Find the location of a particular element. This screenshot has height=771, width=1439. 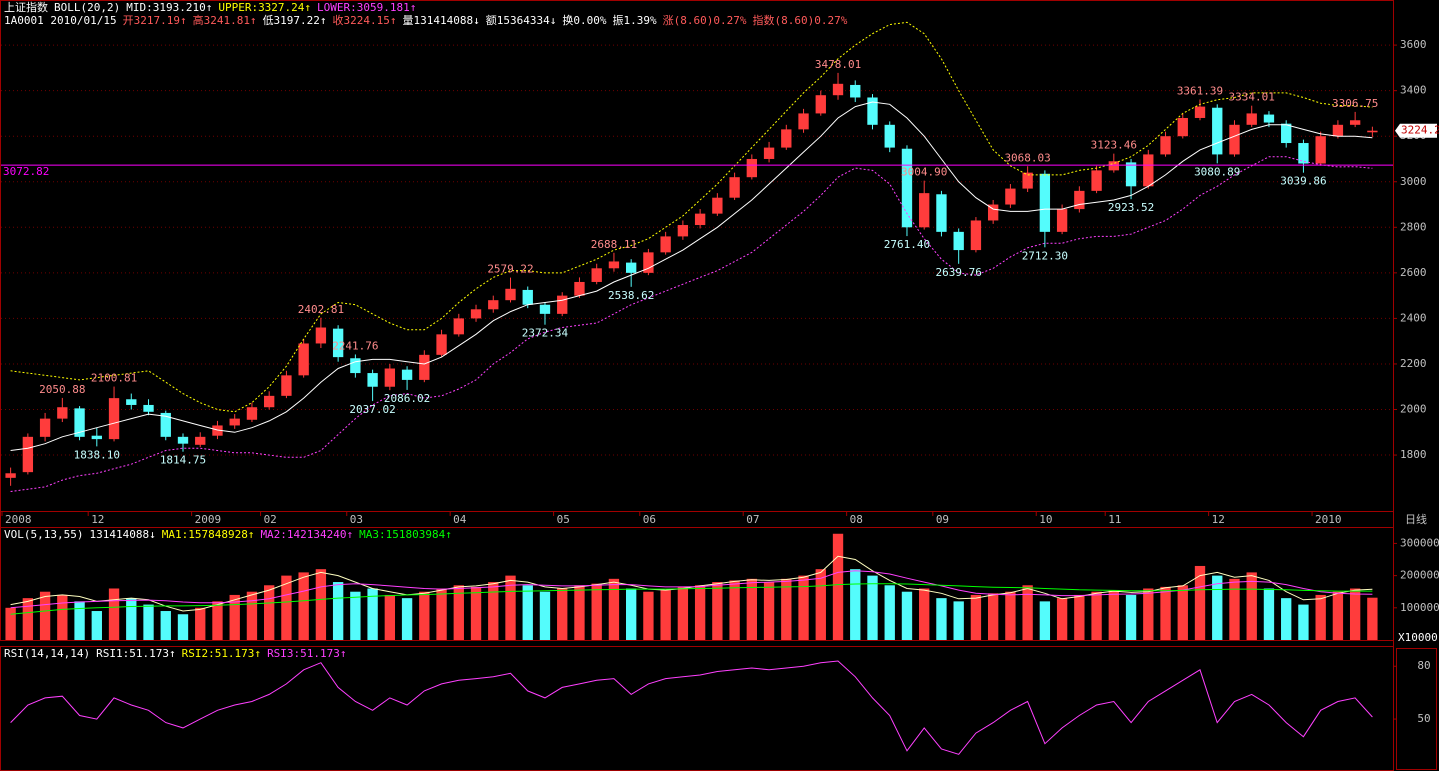

extreme-label: 2241.76 is located at coordinates (355, 345).